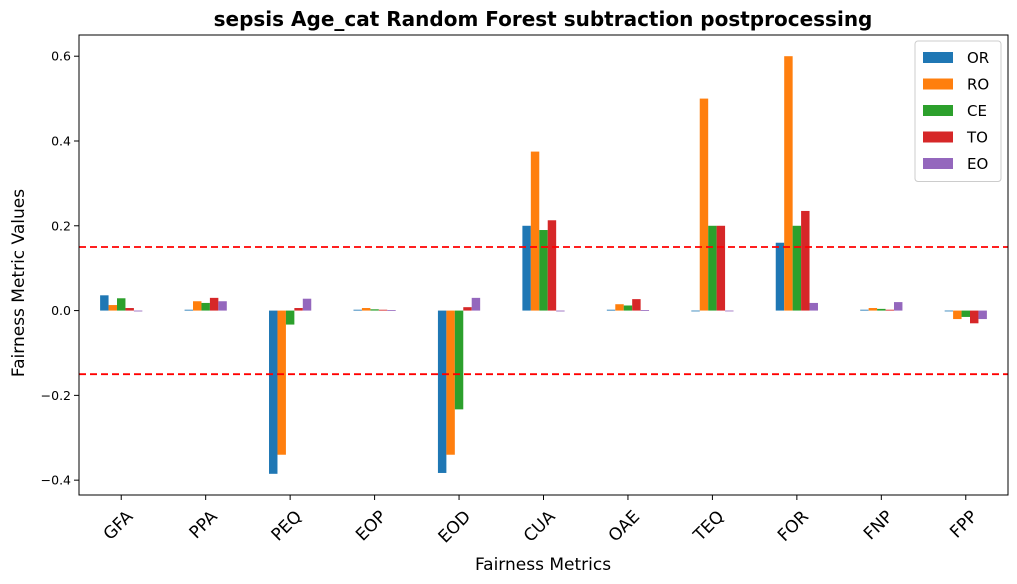 Image resolution: width=1017 pixels, height=584 pixels. Describe the element at coordinates (61, 56) in the screenshot. I see `y-tick-label: 0.6` at that location.